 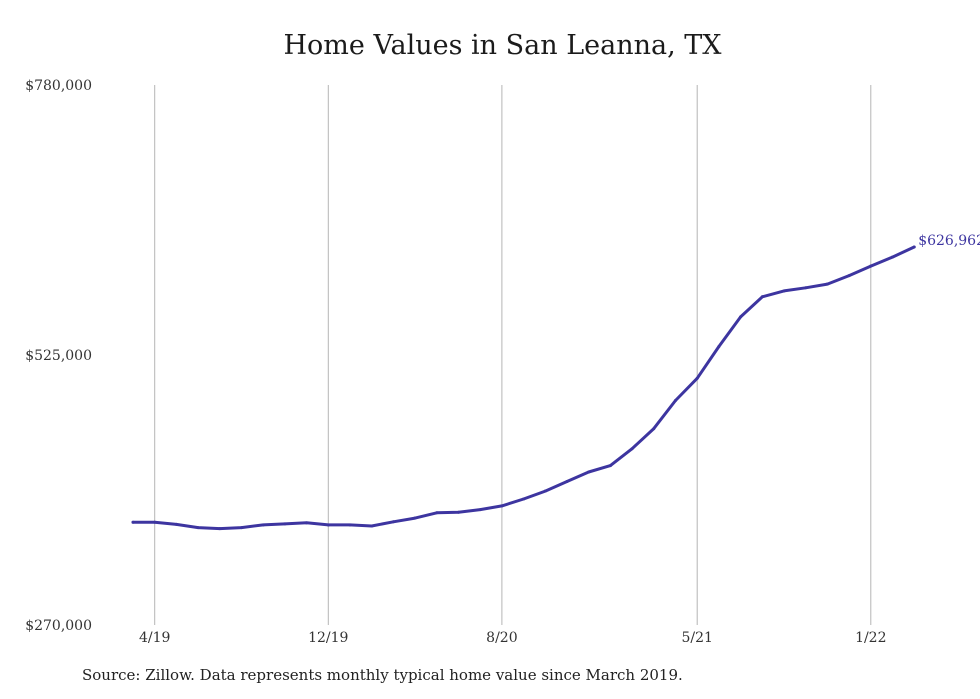 What do you see at coordinates (949, 241) in the screenshot?
I see `end-value-label: $626,962` at bounding box center [949, 241].